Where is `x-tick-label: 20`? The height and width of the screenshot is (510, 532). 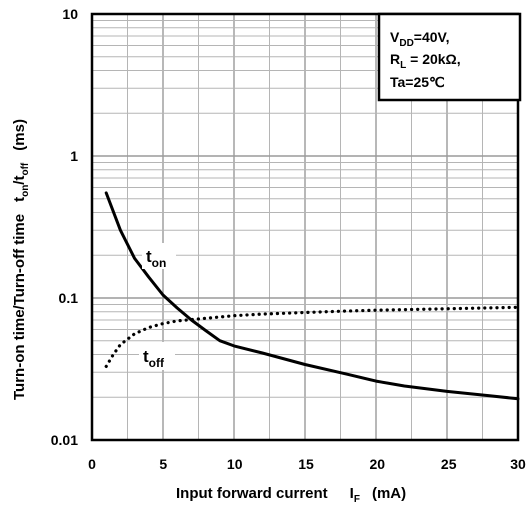 x-tick-label: 20 is located at coordinates (378, 464).